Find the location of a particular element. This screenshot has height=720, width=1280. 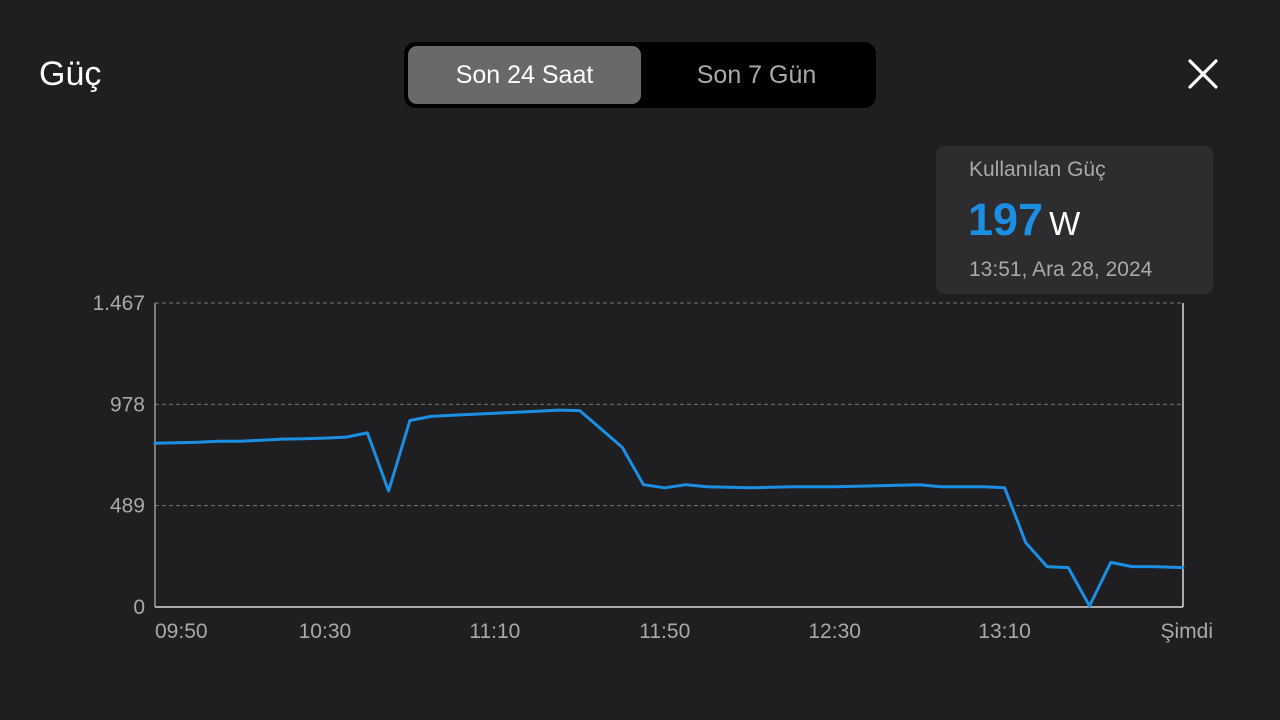

tooltip-unit: W is located at coordinates (1065, 223).